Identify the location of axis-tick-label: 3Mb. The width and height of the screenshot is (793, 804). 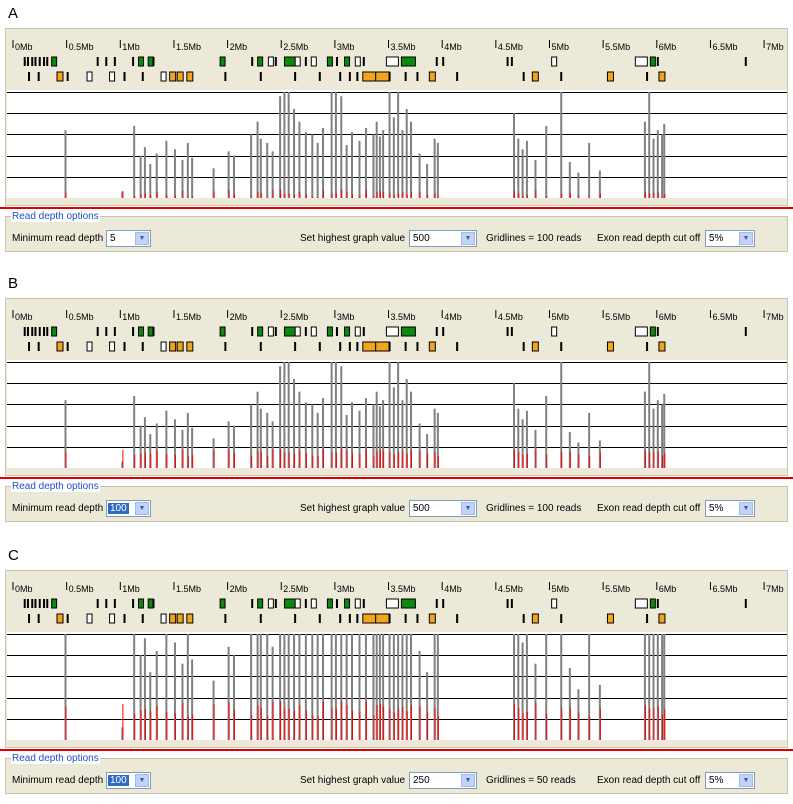
(346, 589).